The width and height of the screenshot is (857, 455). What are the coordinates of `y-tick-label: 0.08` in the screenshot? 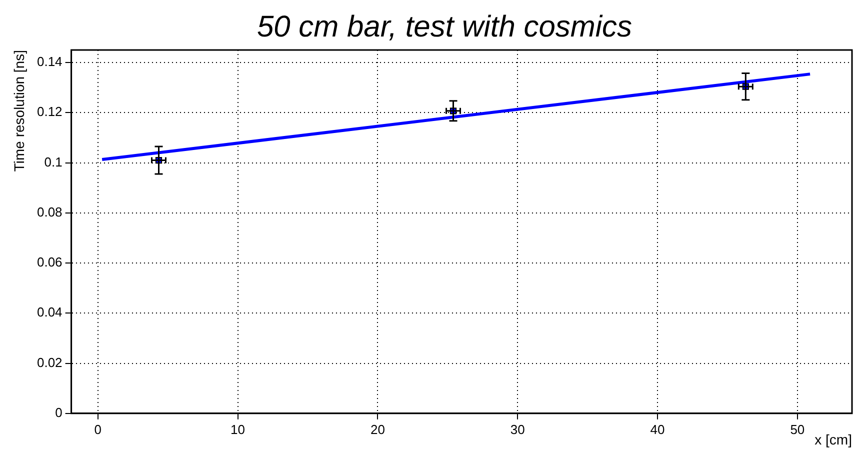 It's located at (49, 212).